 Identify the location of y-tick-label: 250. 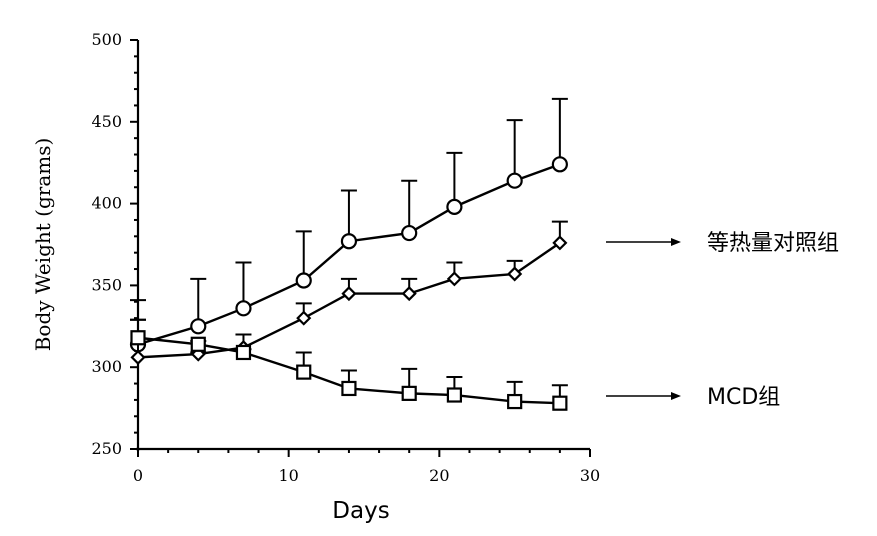
(106, 448).